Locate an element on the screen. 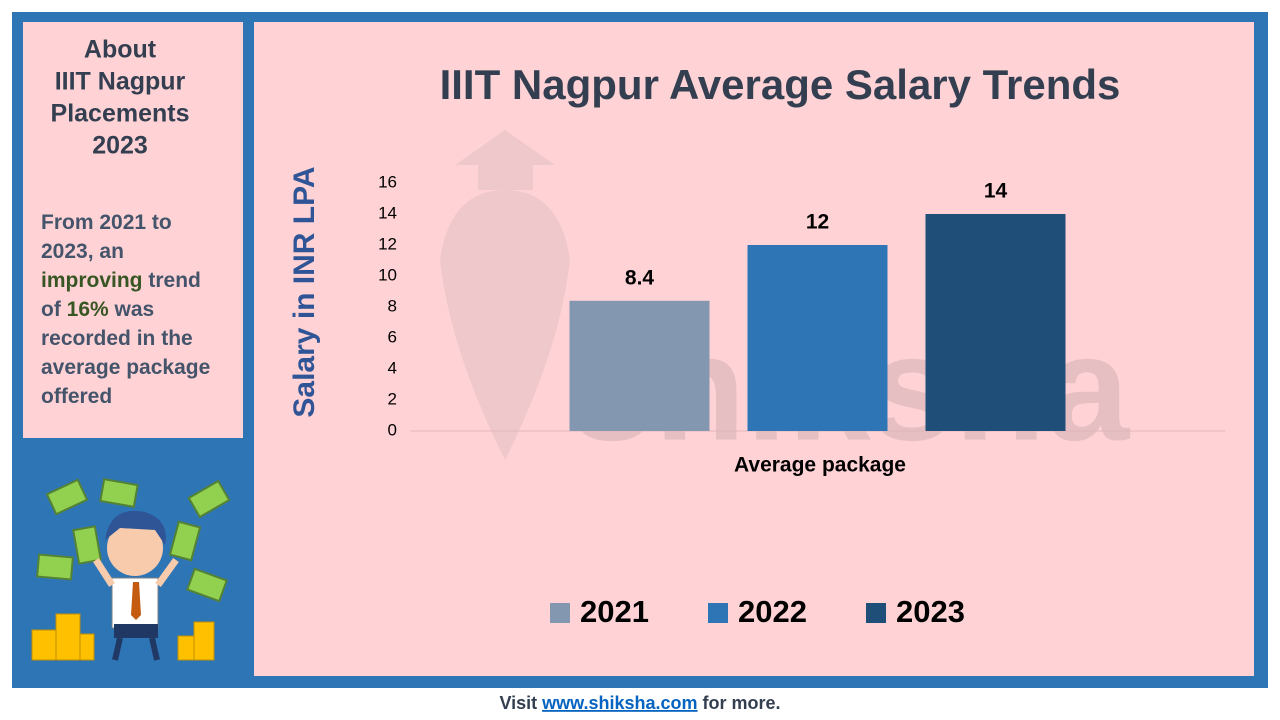 The height and width of the screenshot is (720, 1280). watermark-logo is located at coordinates (505, 295).